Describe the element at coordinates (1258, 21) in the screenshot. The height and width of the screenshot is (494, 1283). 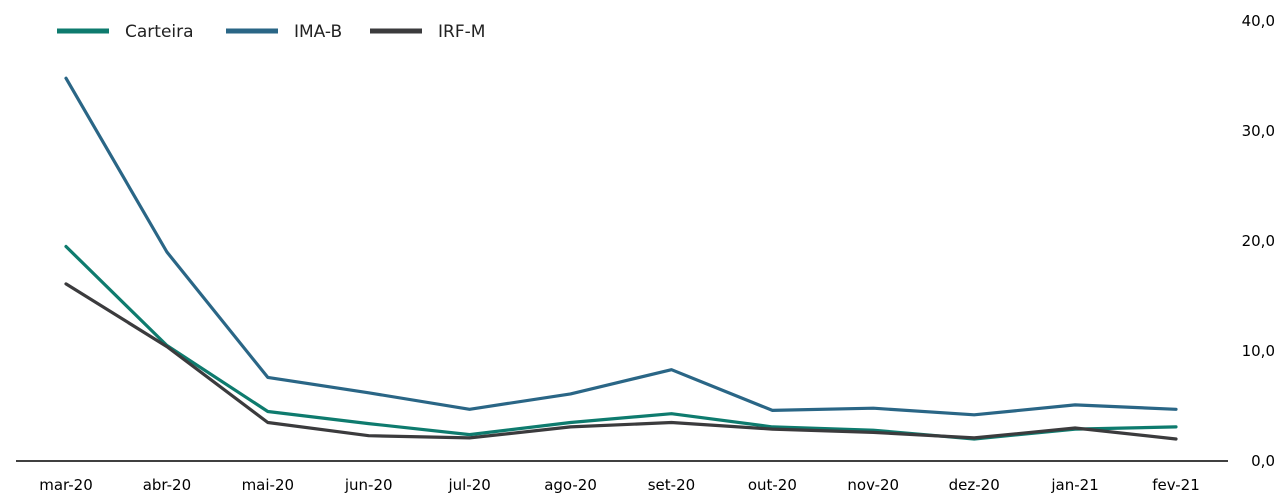
I see `y-tick-label: 40,0` at that location.